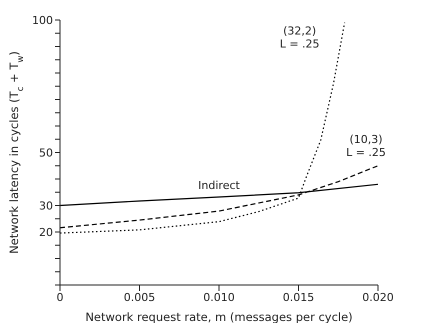 The width and height of the screenshot is (421, 323). Describe the element at coordinates (42, 20) in the screenshot. I see `y-tick-label: 100` at that location.